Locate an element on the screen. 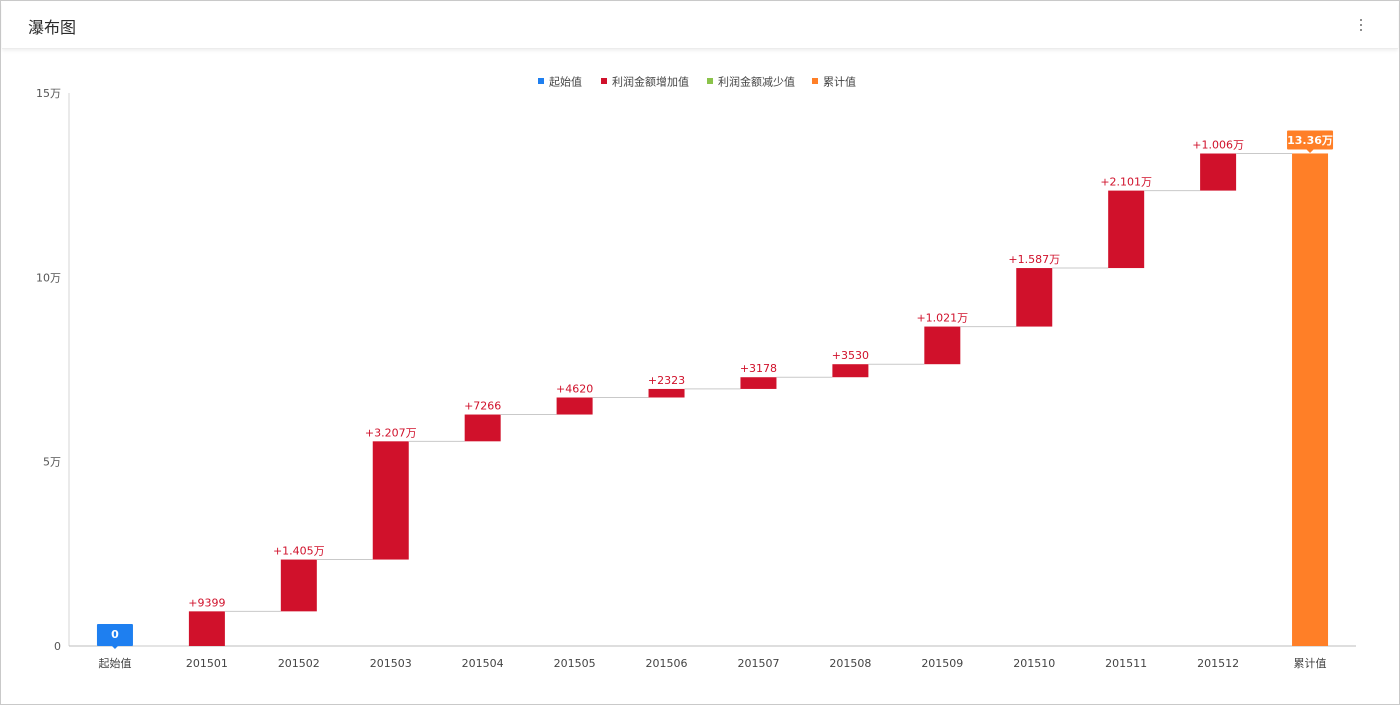 Image resolution: width=1400 pixels, height=705 pixels. data-label: +2.101万 is located at coordinates (1126, 182).